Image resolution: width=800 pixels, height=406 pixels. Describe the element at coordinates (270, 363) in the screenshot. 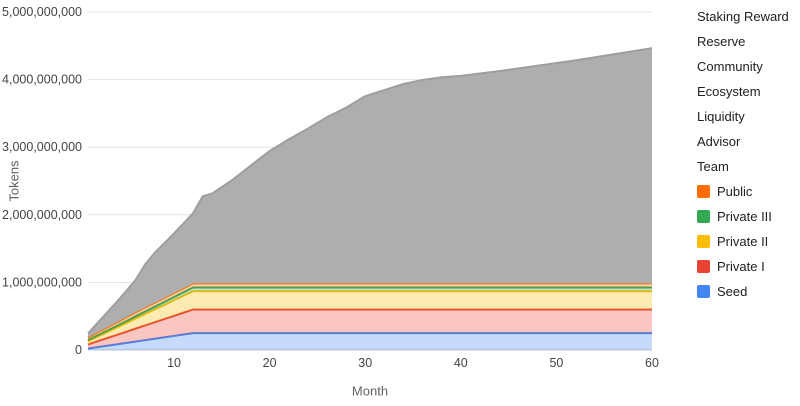

I see `x-tick-label: 20` at that location.